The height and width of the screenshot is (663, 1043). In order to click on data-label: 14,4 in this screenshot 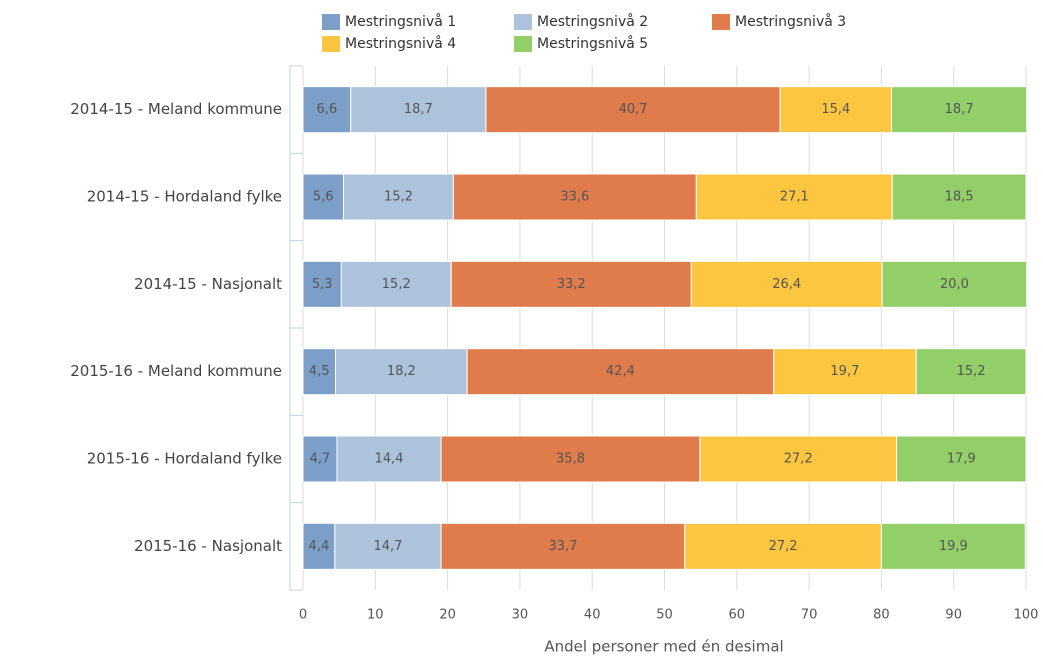, I will do `click(389, 459)`.